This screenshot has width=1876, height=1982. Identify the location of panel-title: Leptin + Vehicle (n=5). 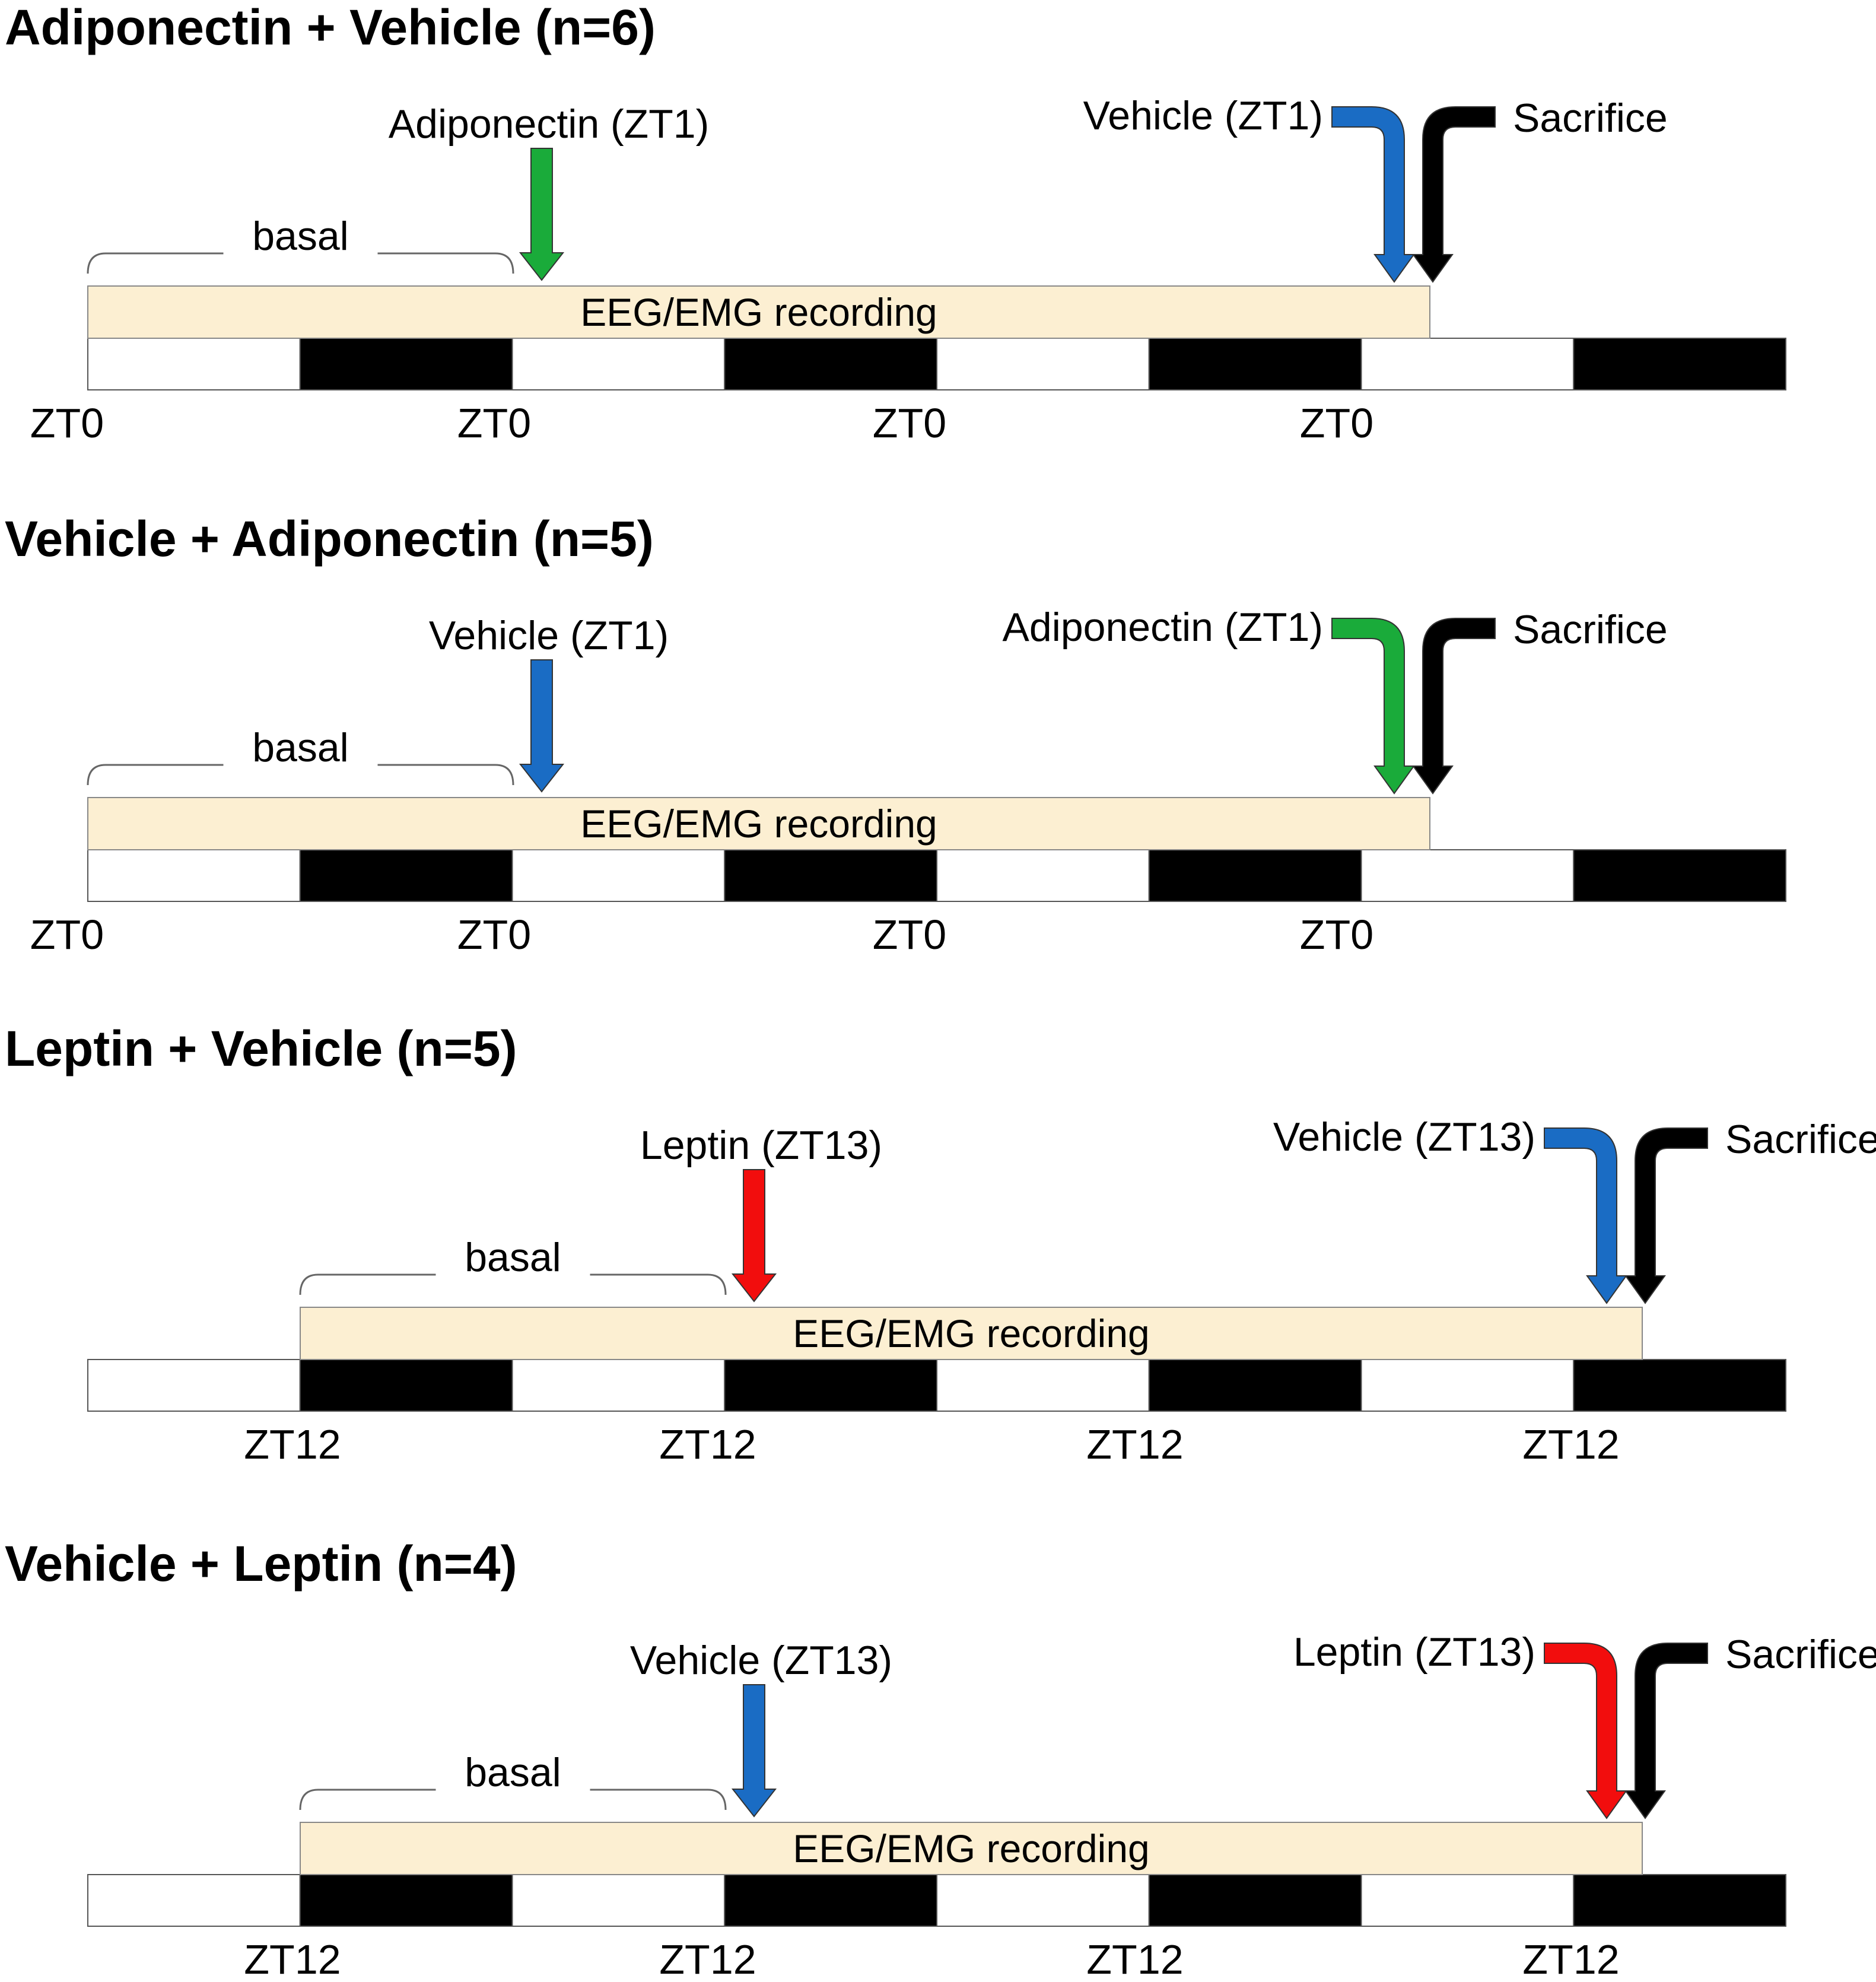
(261, 1048).